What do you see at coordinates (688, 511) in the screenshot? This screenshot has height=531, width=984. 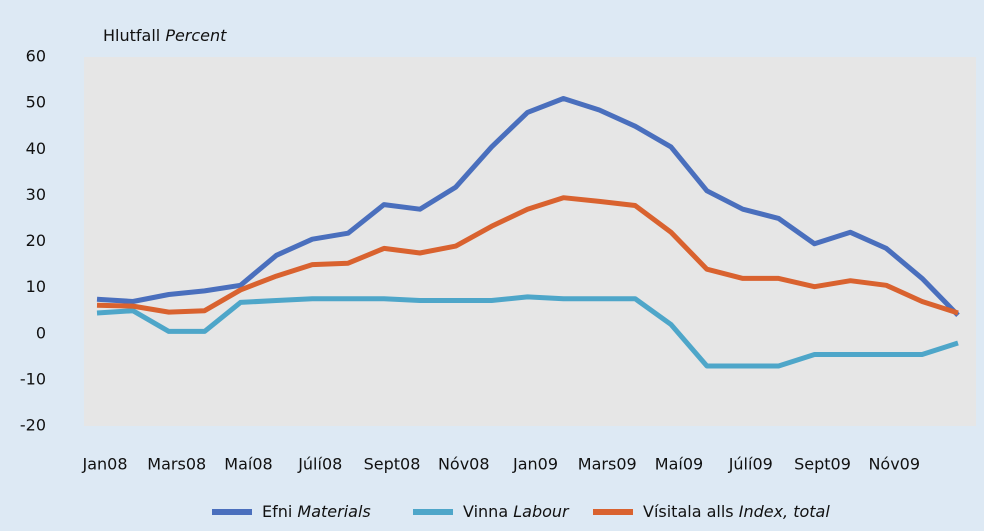 I see `legend-name: Vísitala alls` at bounding box center [688, 511].